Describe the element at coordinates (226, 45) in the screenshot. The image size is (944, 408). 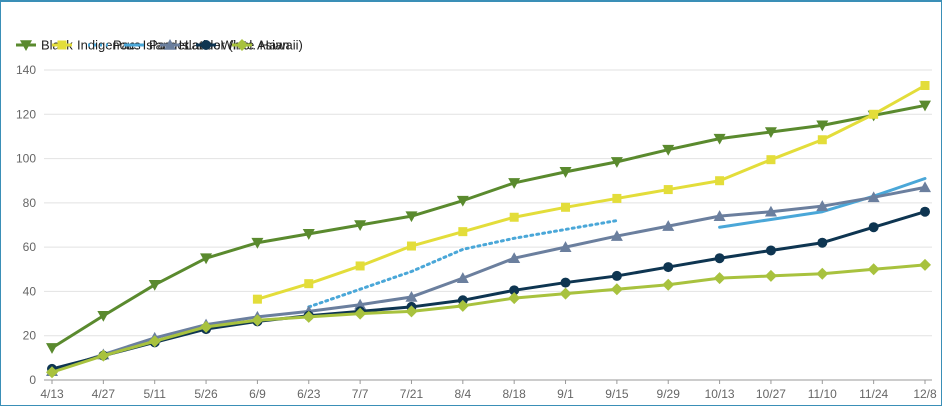
I see `legend-label-pac-islander-incl-hawaii: Pac. Islander (incl. Hawaii)` at that location.